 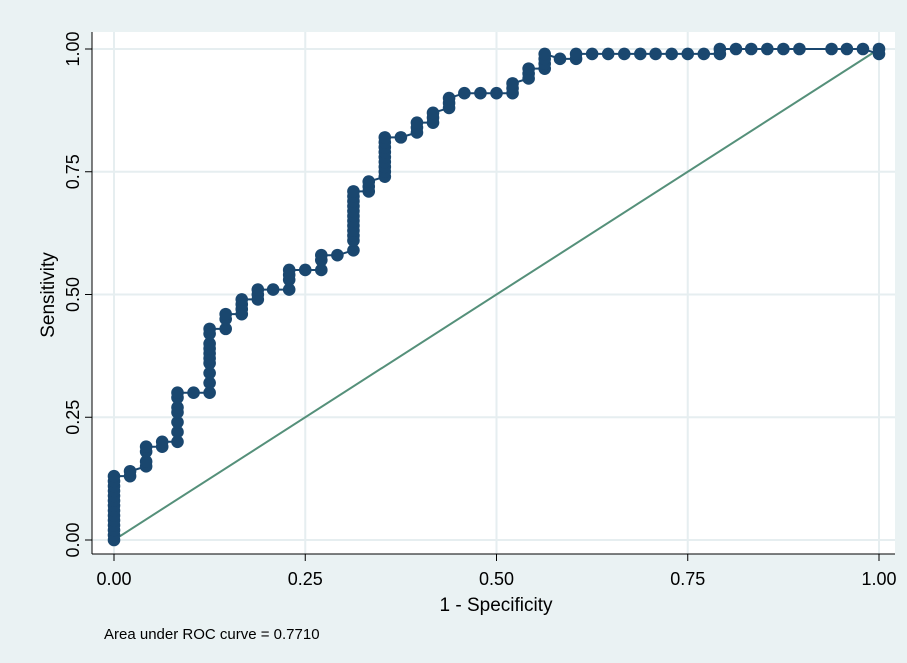 I want to click on x-axis-title: 1 - Specificity, so click(x=496, y=605).